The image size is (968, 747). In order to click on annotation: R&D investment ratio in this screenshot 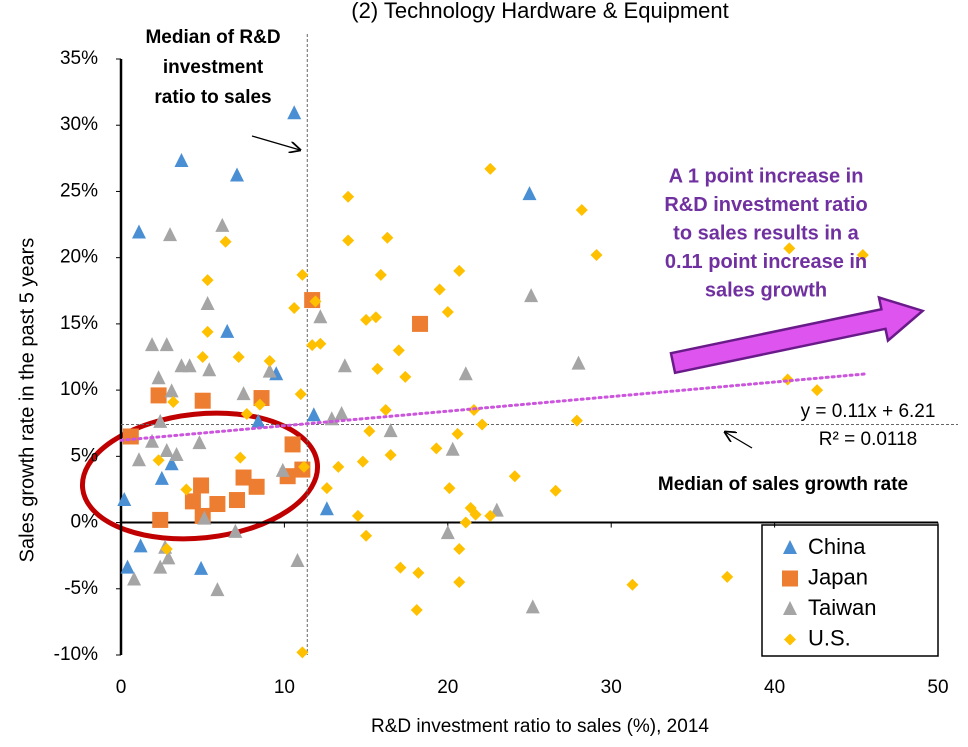, I will do `click(765, 205)`.